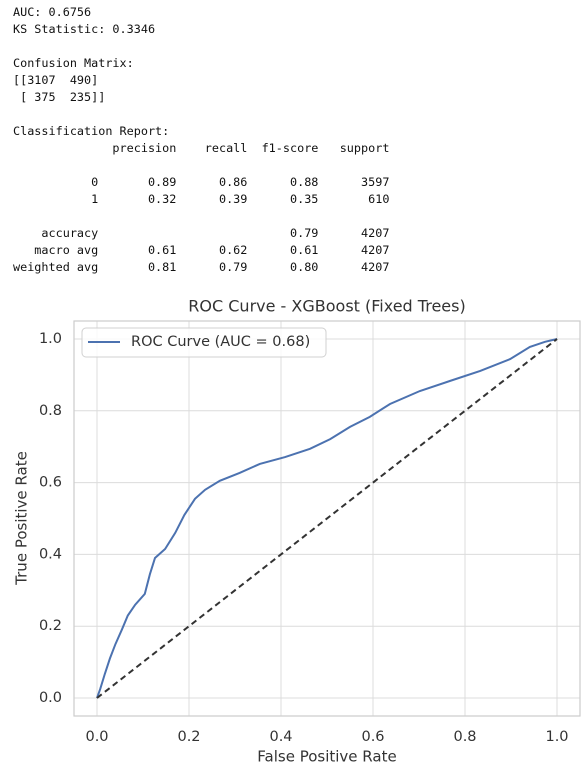 This screenshot has width=585, height=772. I want to click on output-line: macro avg 0.61 0.62 0.61 4207, so click(201, 250).